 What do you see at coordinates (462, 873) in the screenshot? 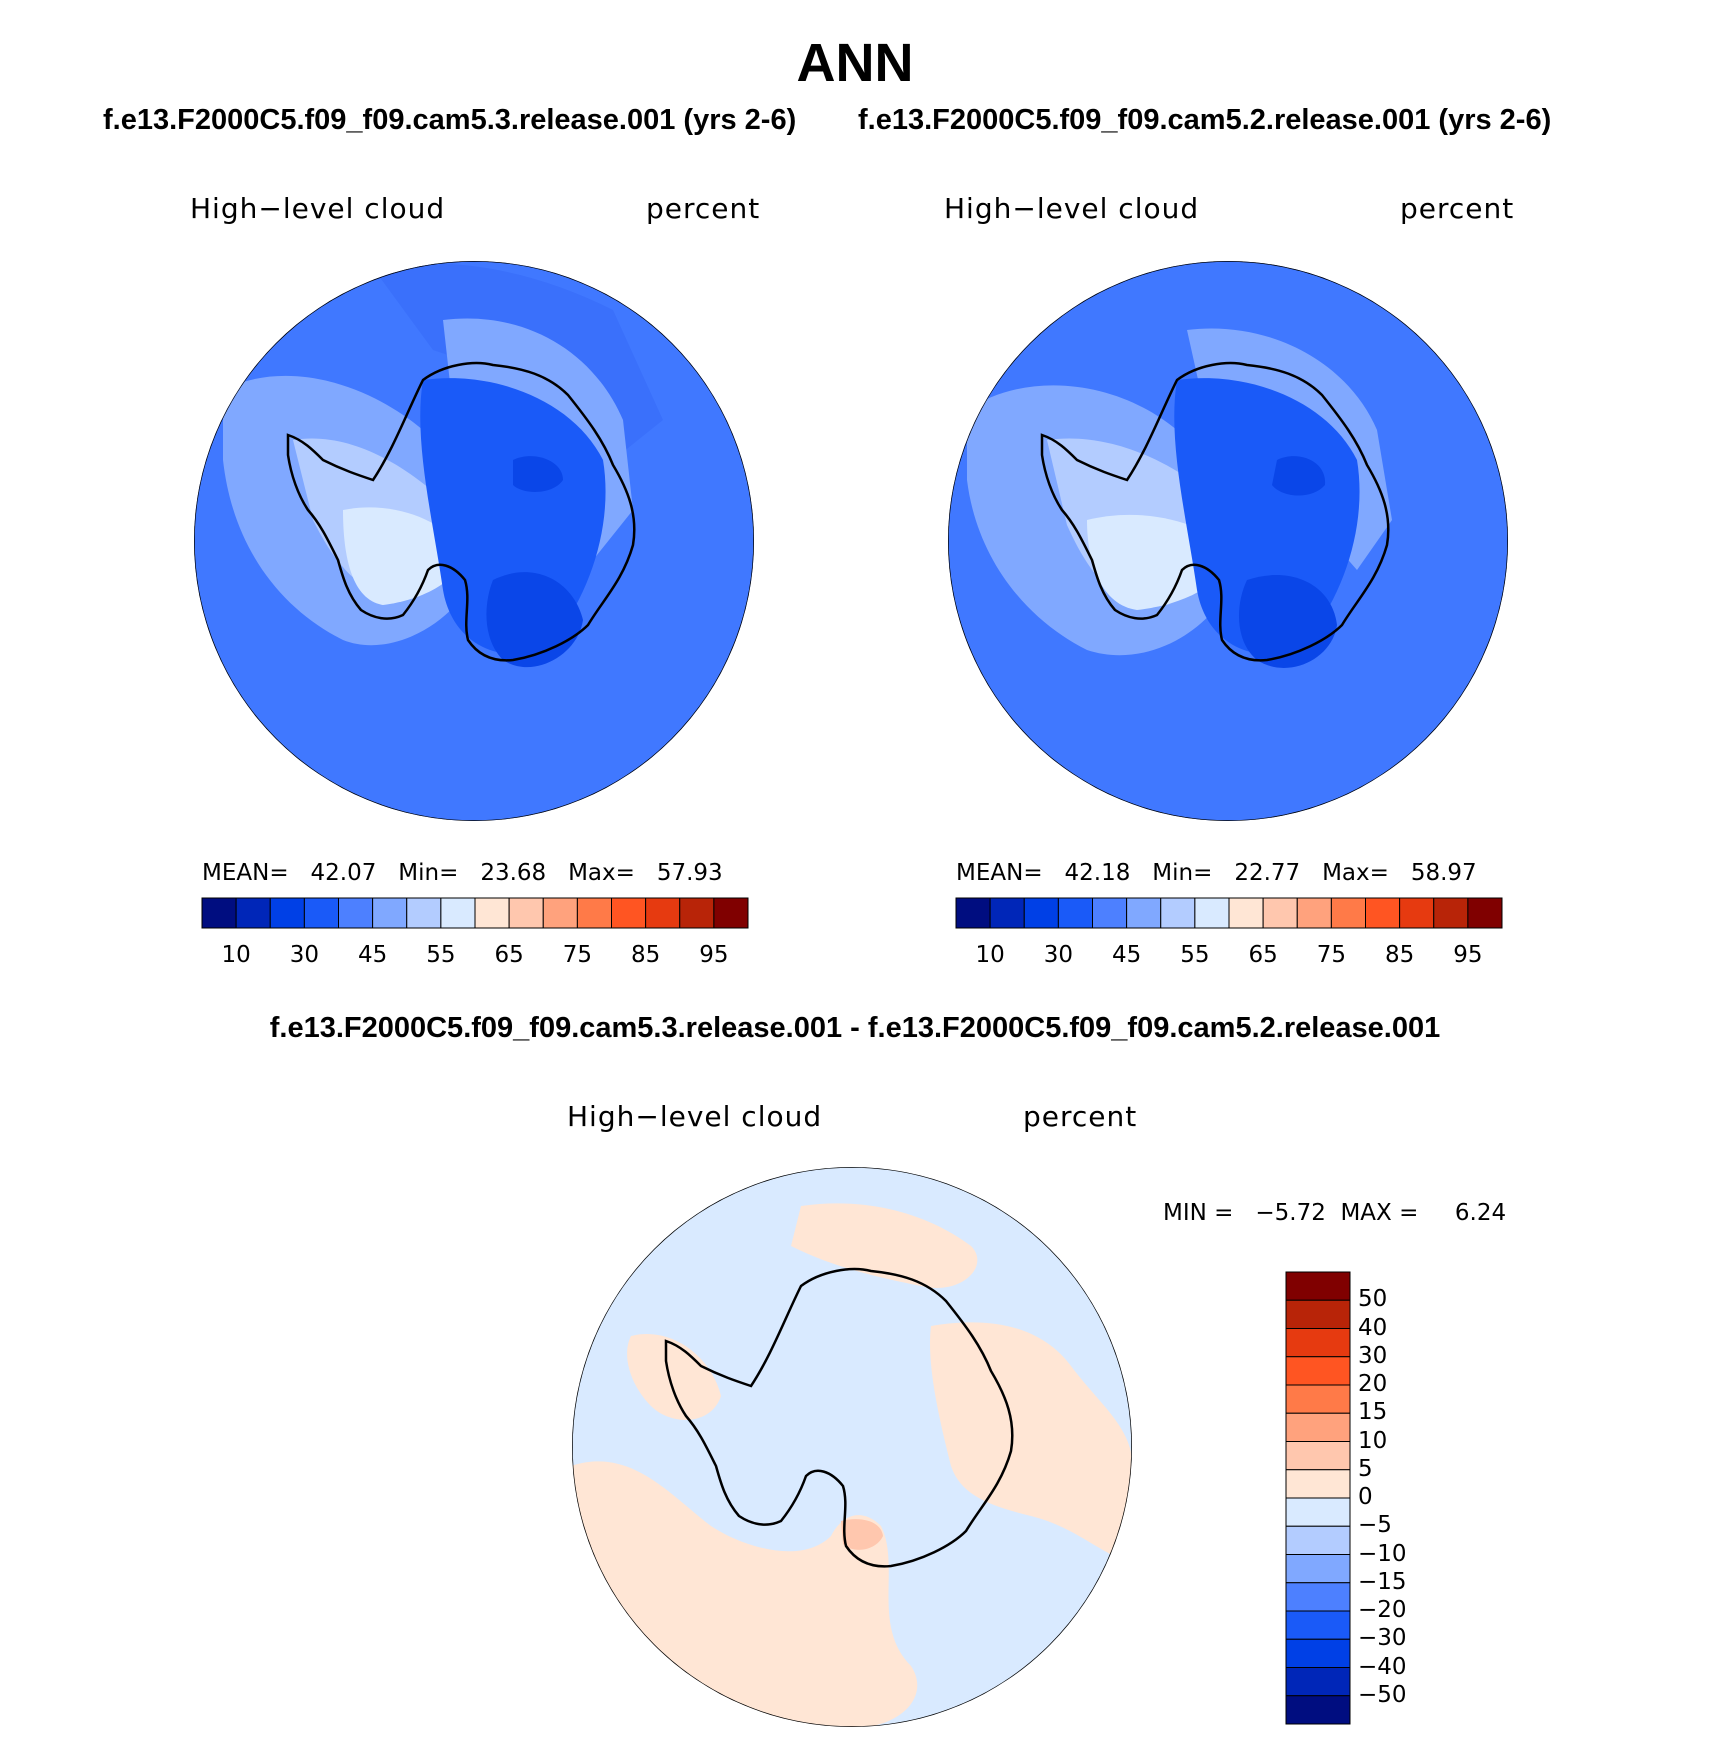
I see `panel1-stats: MEAN= 42.07 Min= 23.68 Max= 57.93` at bounding box center [462, 873].